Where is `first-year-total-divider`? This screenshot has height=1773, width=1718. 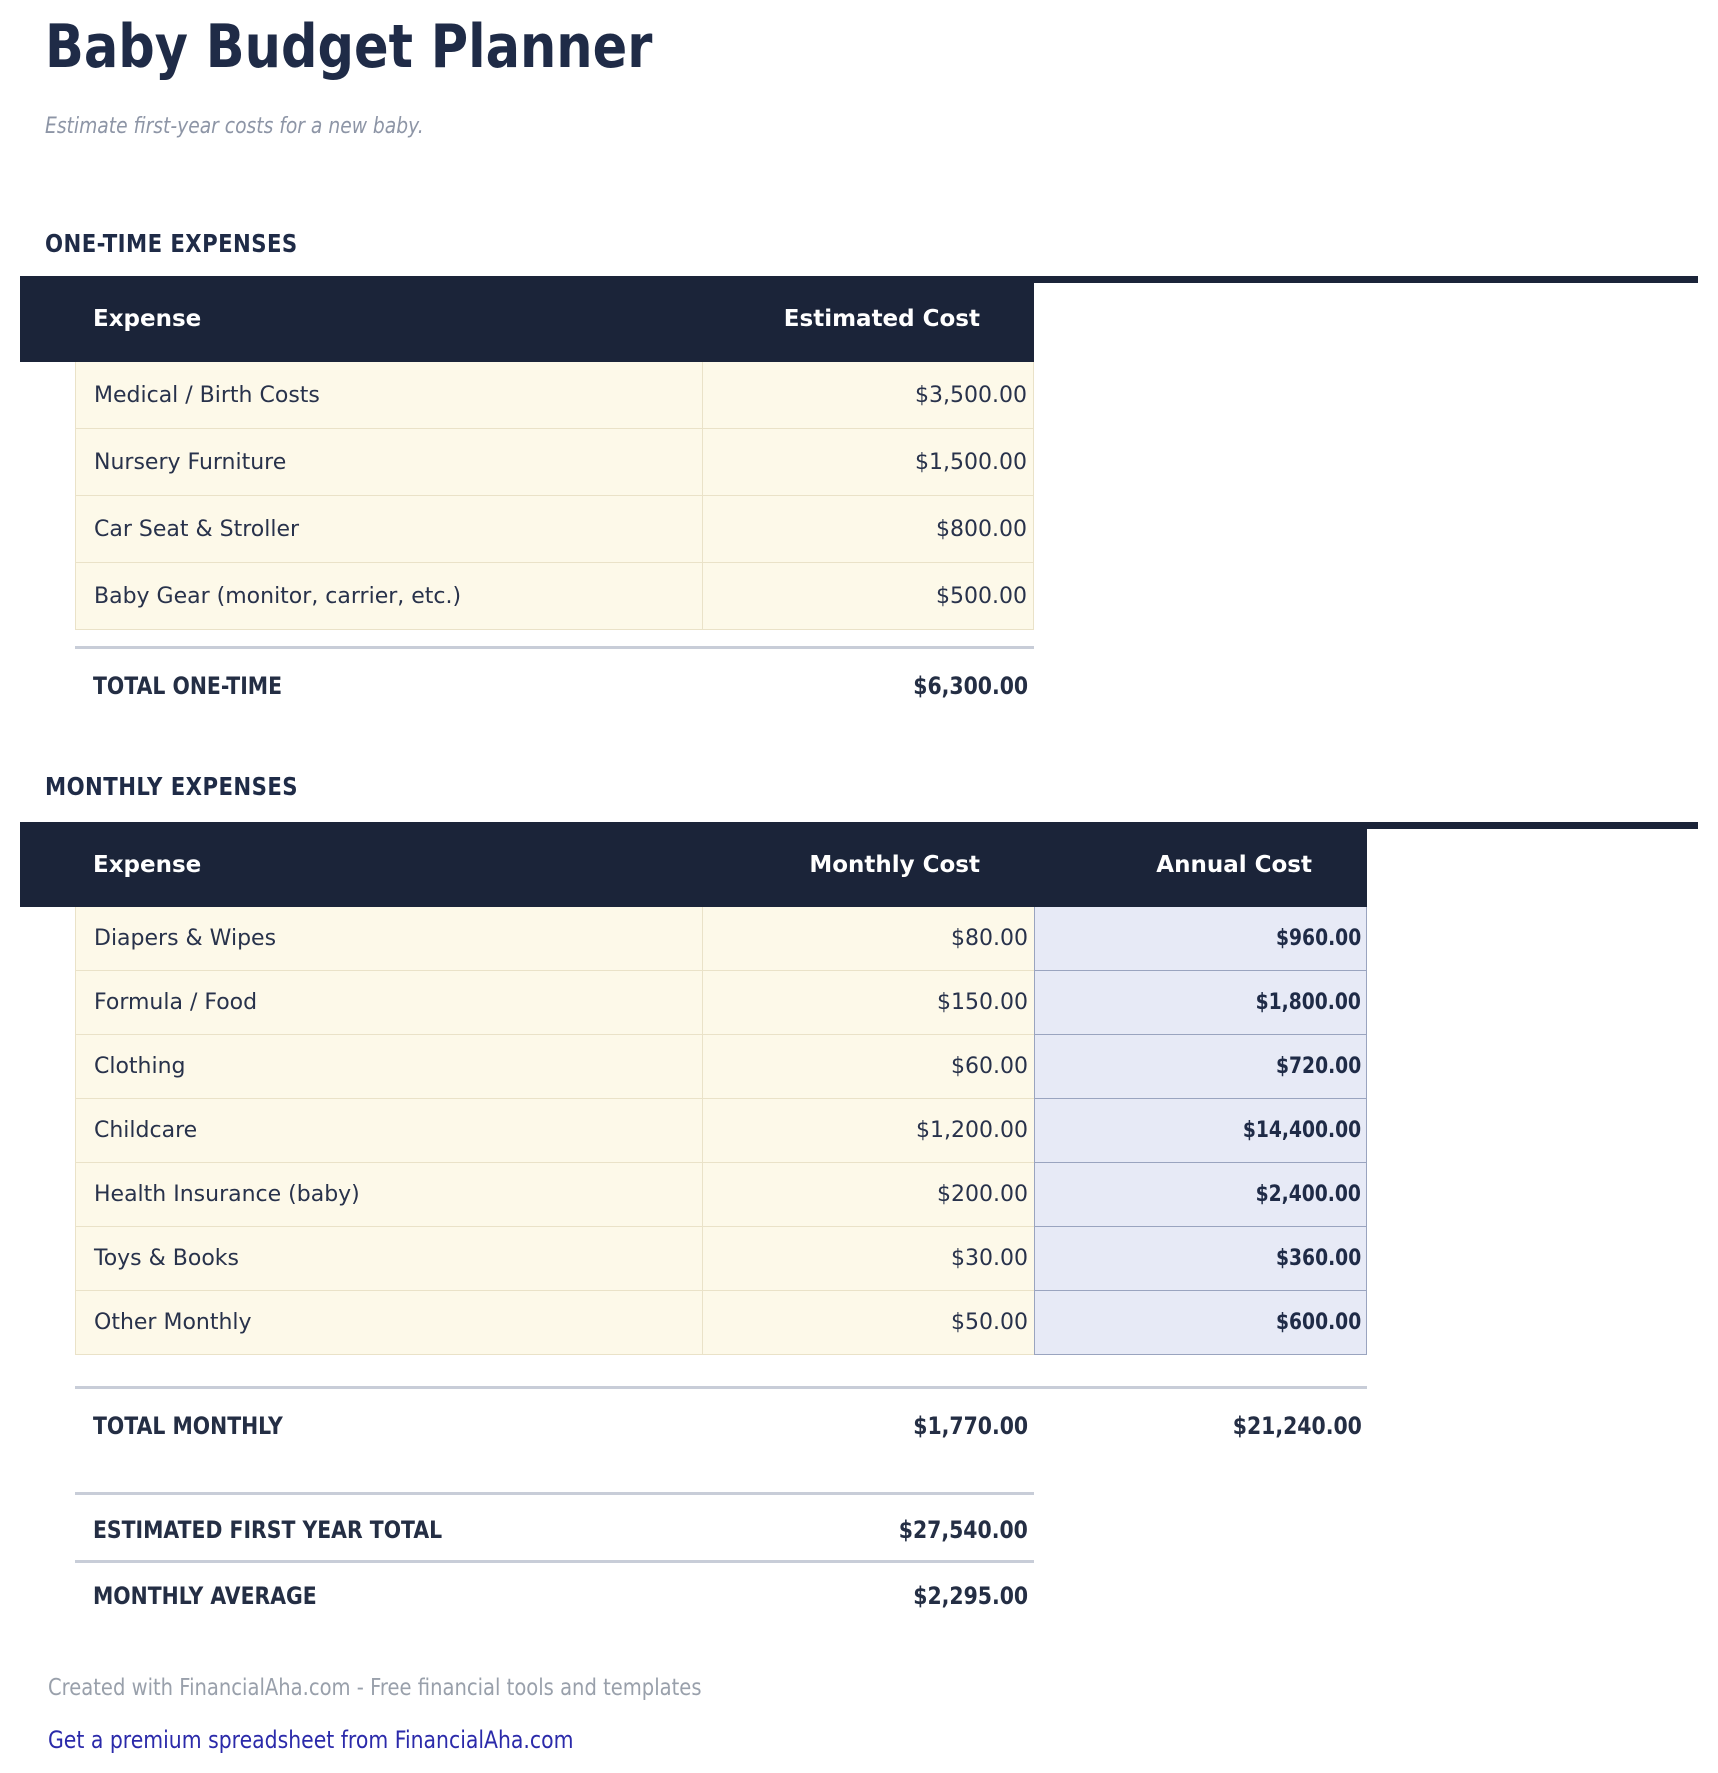 first-year-total-divider is located at coordinates (554, 1493).